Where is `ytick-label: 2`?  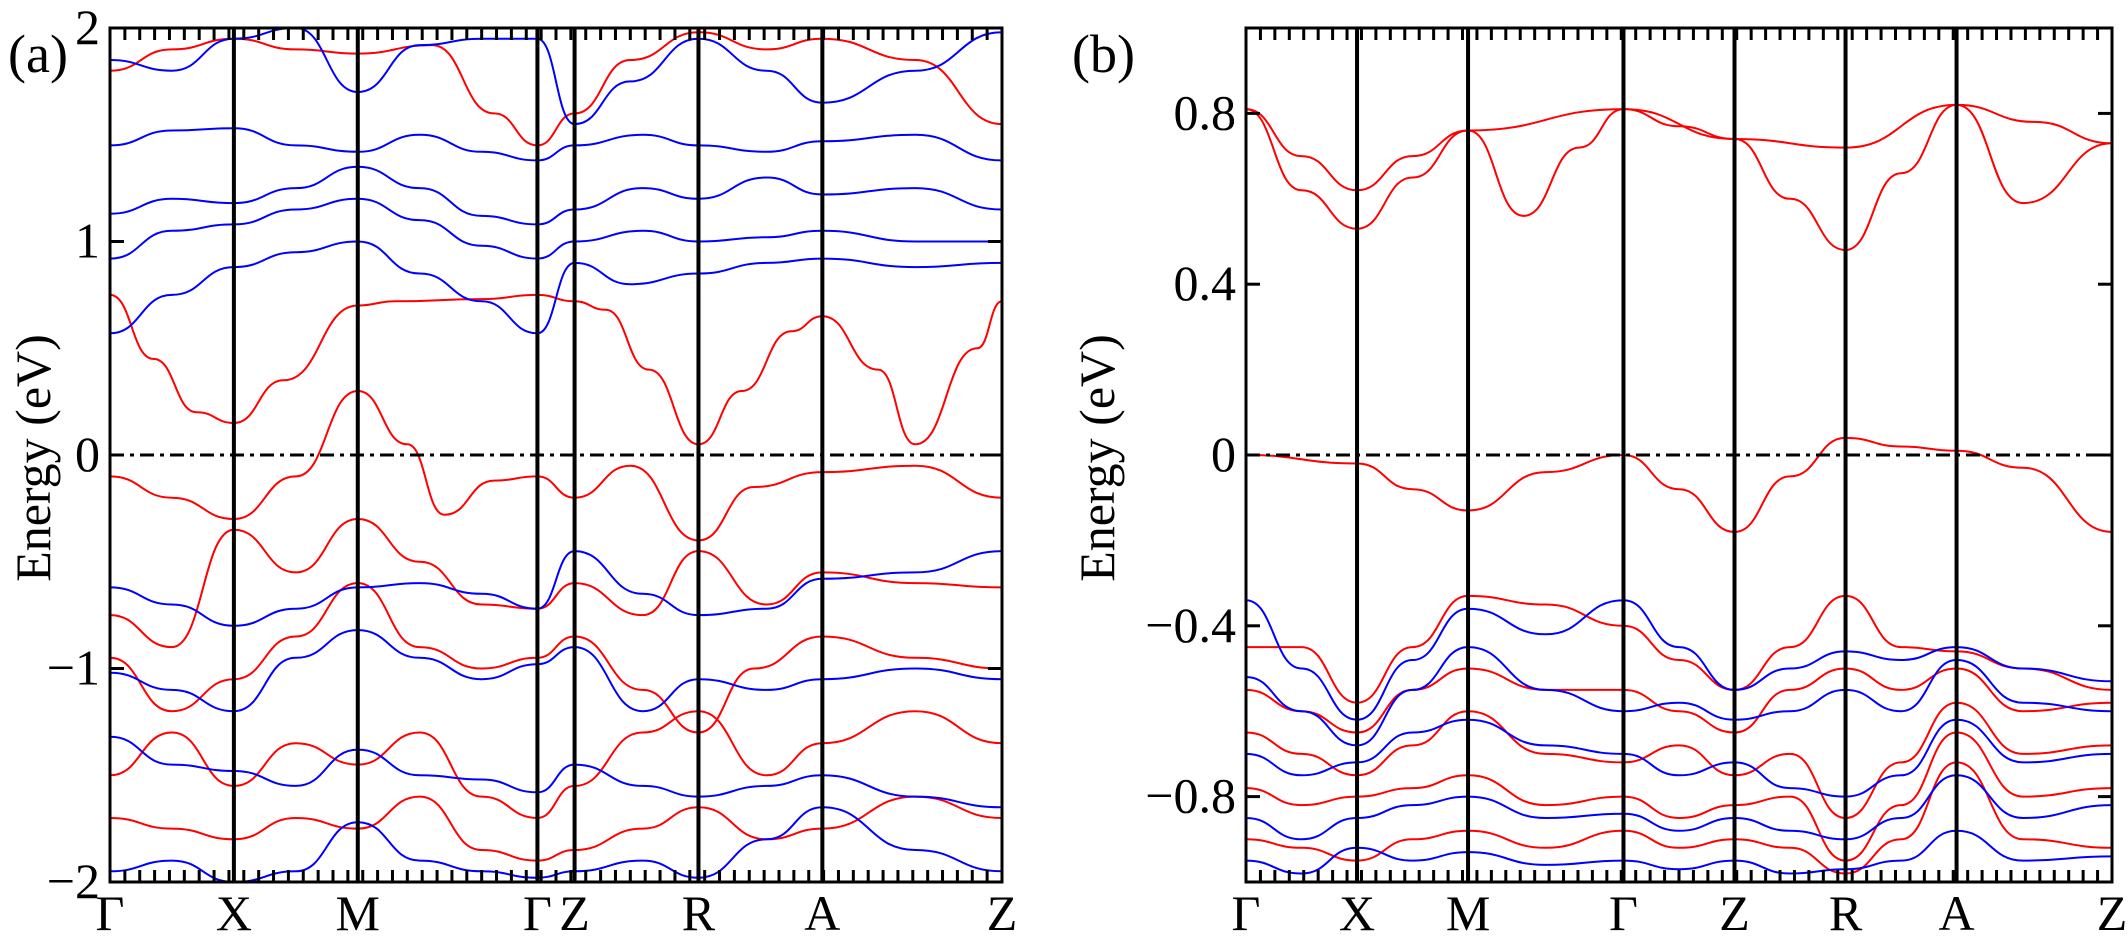
ytick-label: 2 is located at coordinates (87, 27).